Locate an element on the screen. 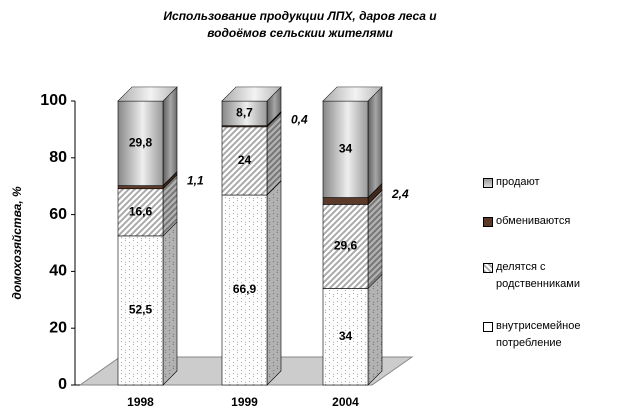  value-label: 16,6 is located at coordinates (141, 211).